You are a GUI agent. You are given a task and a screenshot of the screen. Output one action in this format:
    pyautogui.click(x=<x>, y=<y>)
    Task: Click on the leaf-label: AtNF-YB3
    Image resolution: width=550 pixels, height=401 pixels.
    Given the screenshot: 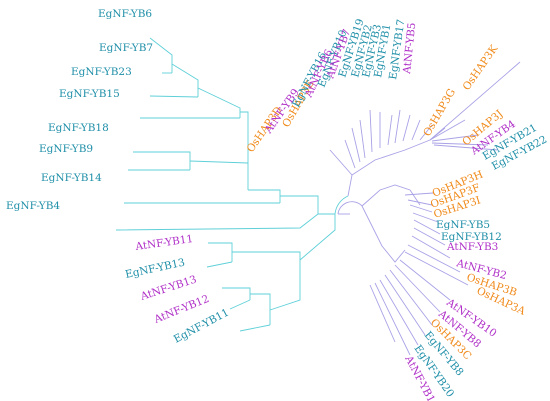 What is the action you would take?
    pyautogui.click(x=472, y=247)
    